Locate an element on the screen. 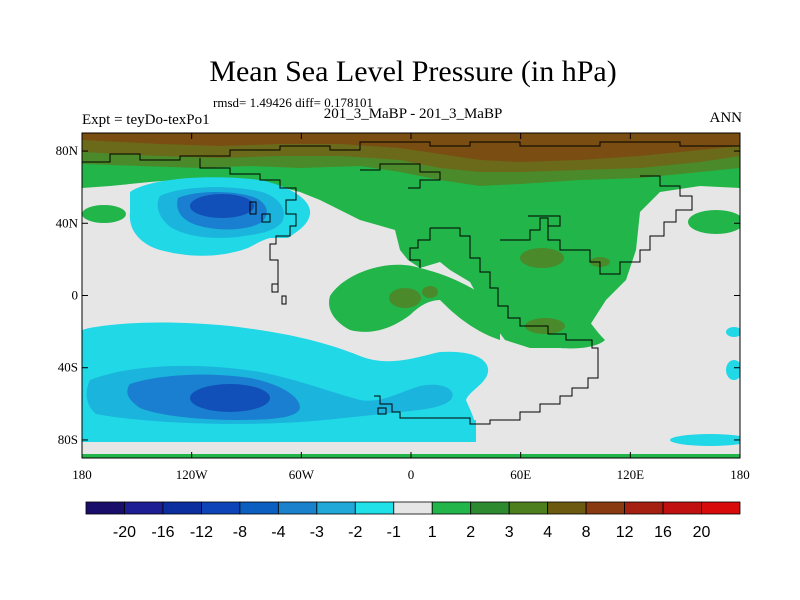 The image size is (800, 600). colorbar-label: 3 is located at coordinates (509, 532).